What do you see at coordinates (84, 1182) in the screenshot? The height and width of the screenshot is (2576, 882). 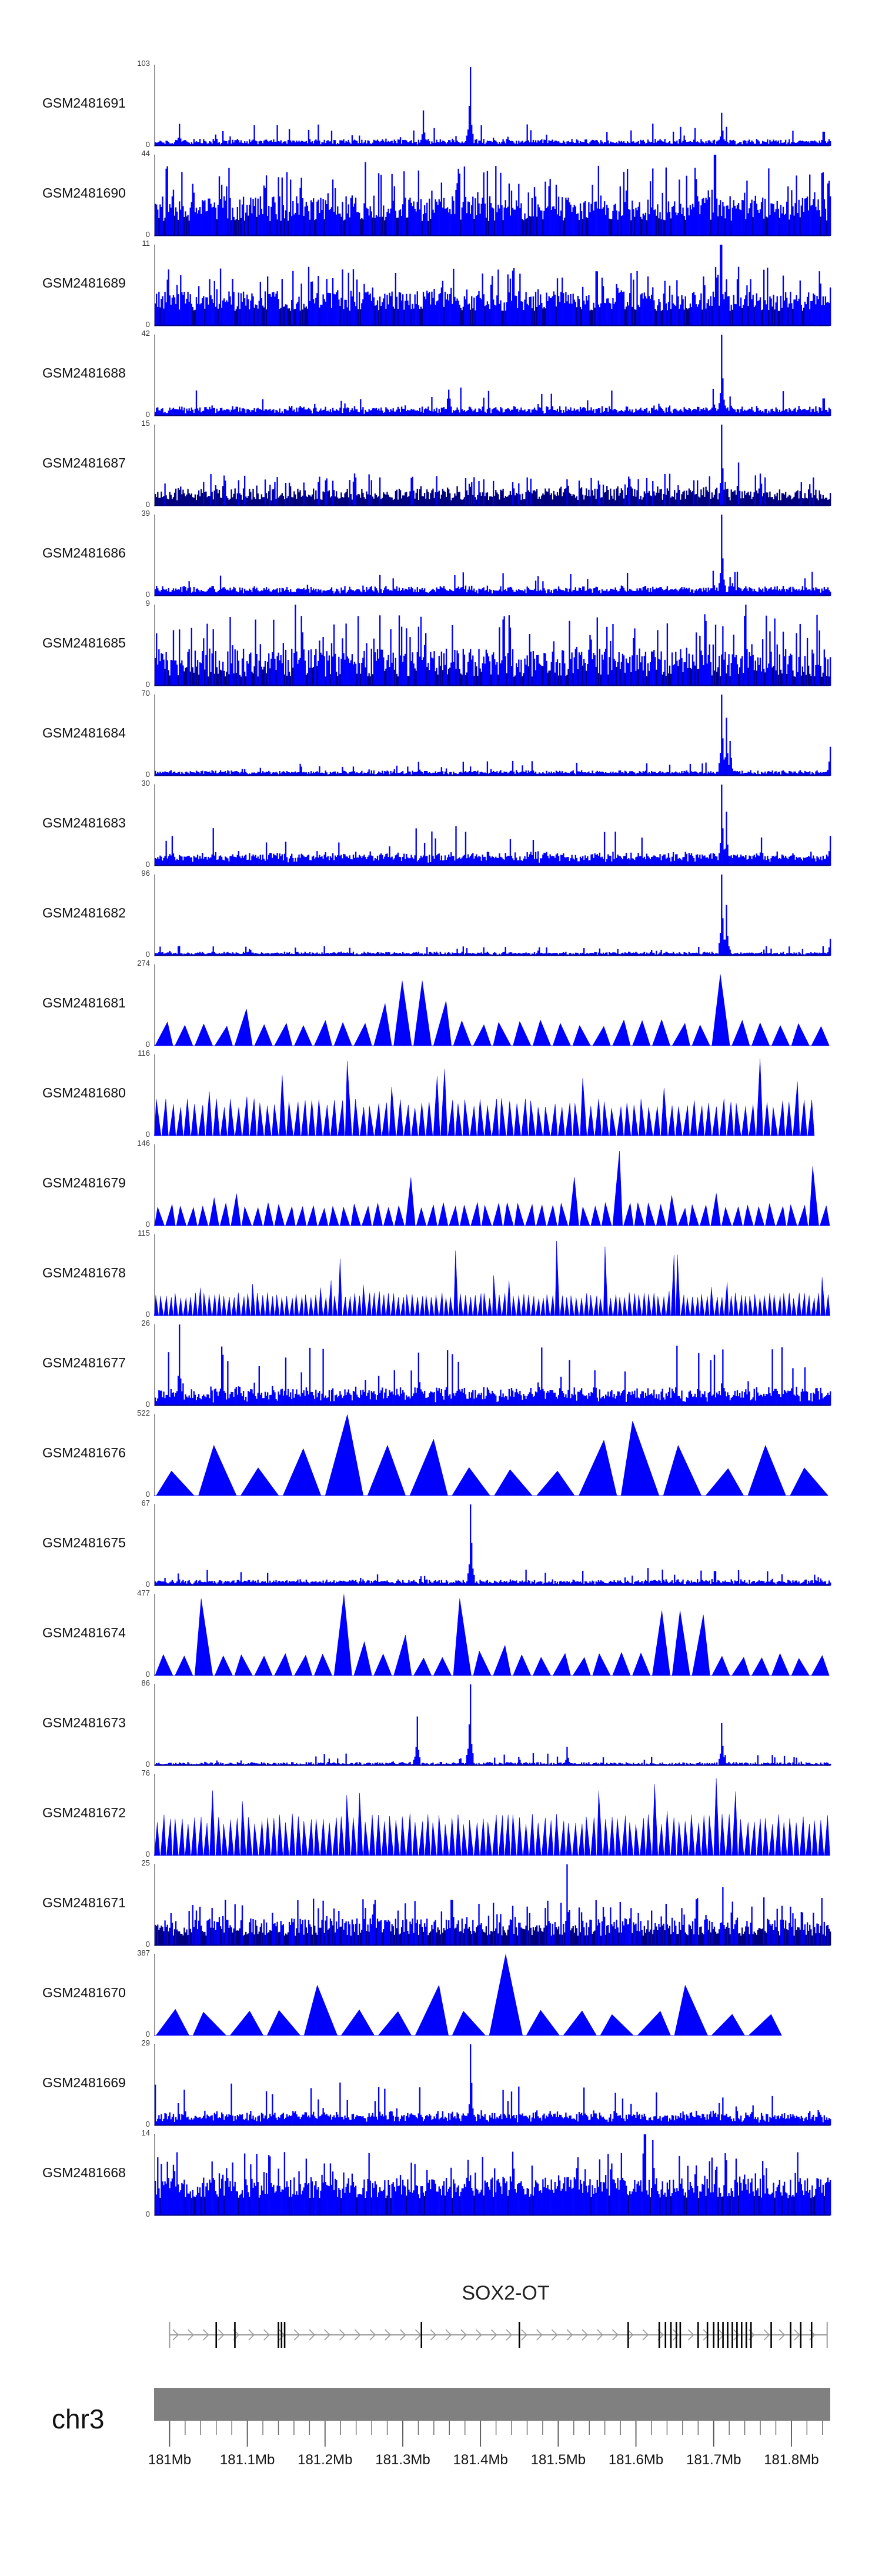 I see `track-label: GSM2481679` at bounding box center [84, 1182].